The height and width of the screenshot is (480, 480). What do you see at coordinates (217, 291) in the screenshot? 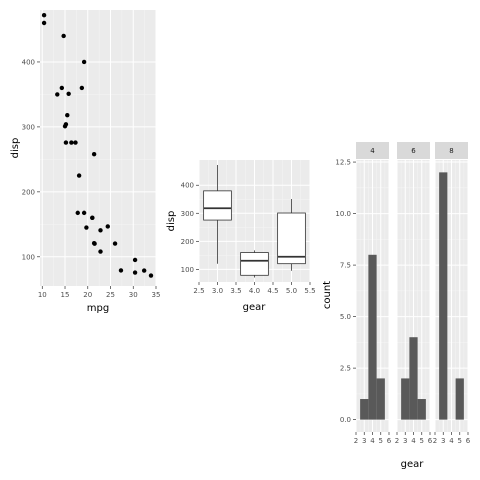
I see `box-x-tick-label: 3.0` at bounding box center [217, 291].